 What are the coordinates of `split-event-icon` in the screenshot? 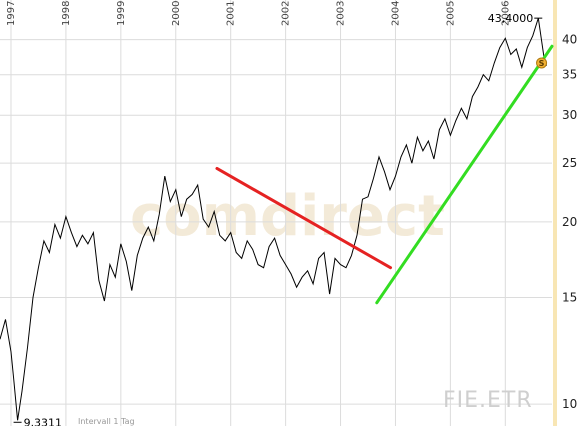 It's located at (542, 63).